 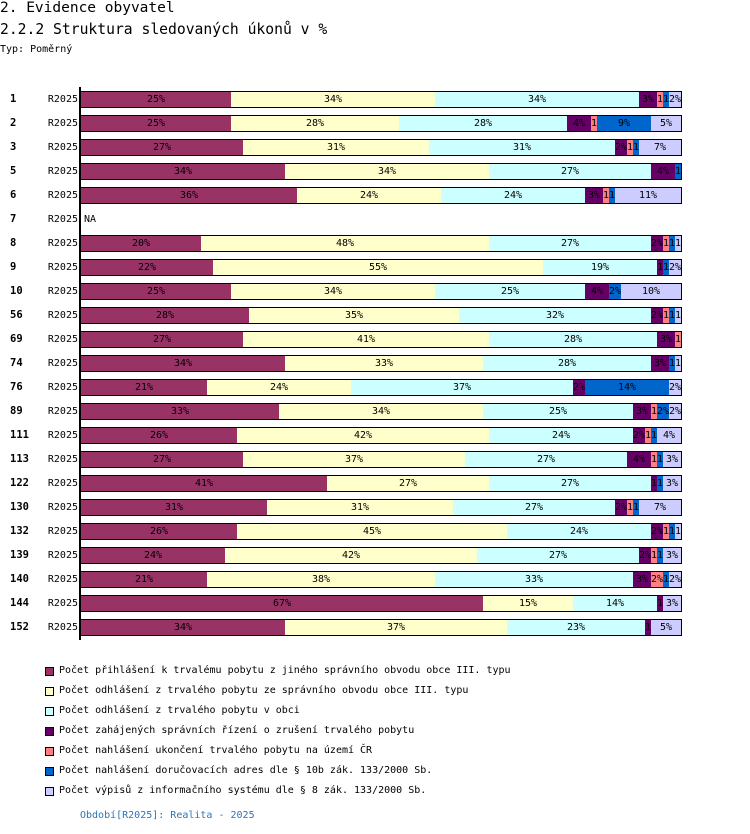 I want to click on bar-segment-series-7: 10%, so click(x=651, y=291).